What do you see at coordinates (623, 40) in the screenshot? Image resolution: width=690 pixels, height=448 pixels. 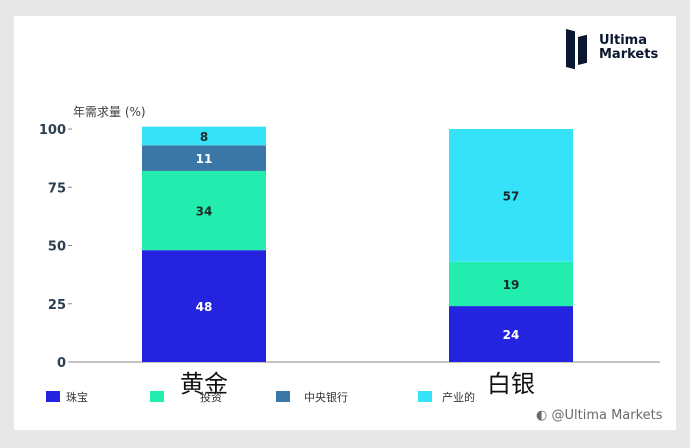 I see `brand-name-line1: Ultima` at bounding box center [623, 40].